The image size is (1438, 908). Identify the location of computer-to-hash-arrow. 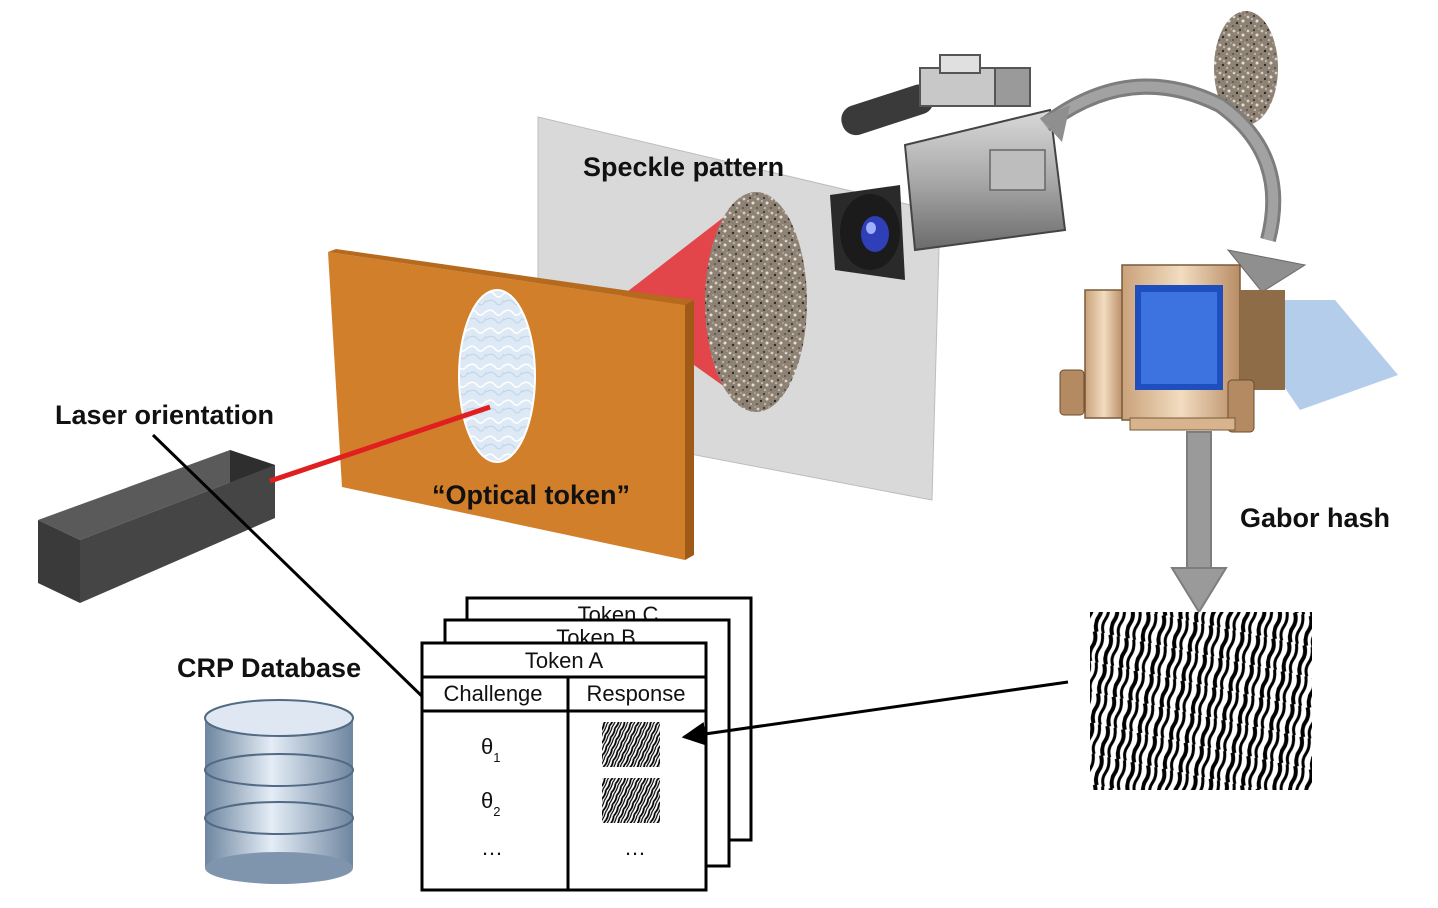
(1199, 522).